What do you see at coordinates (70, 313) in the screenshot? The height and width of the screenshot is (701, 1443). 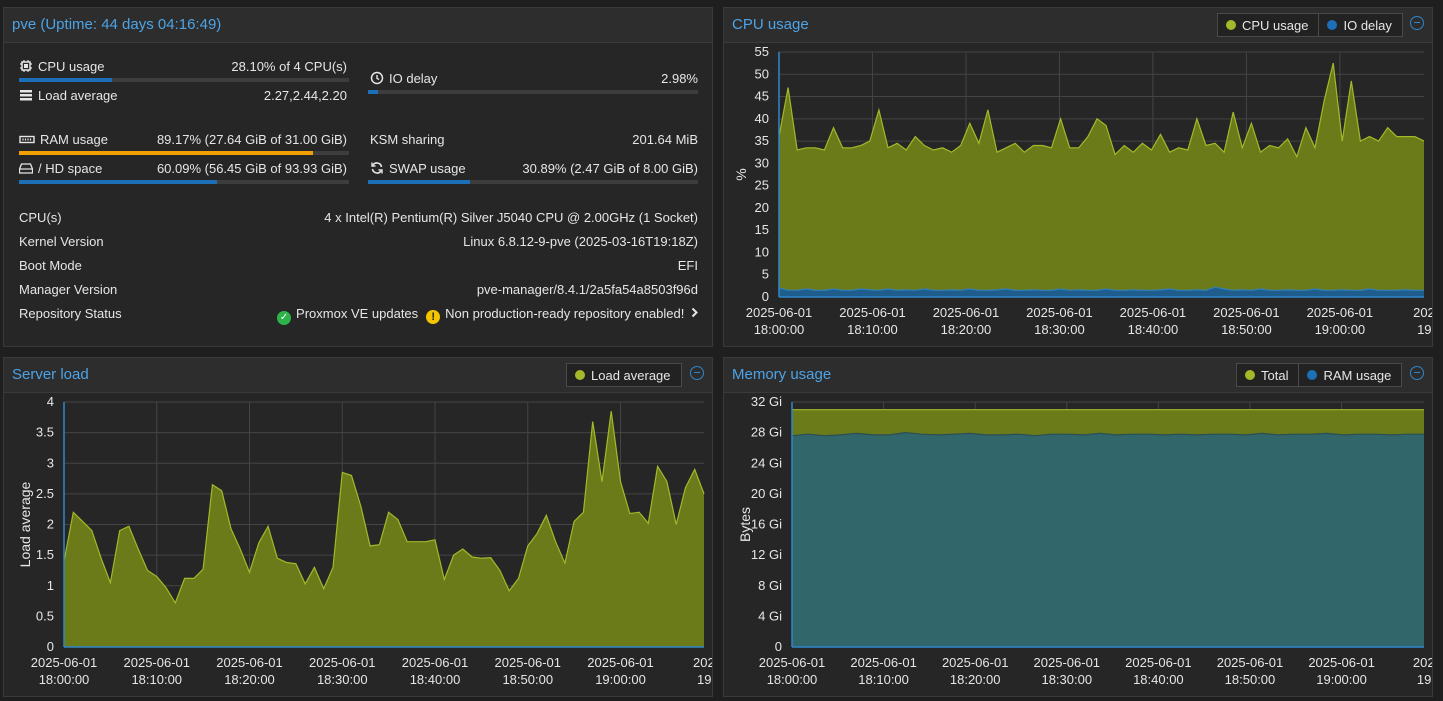 I see `repository-status-label: Repository Status` at bounding box center [70, 313].